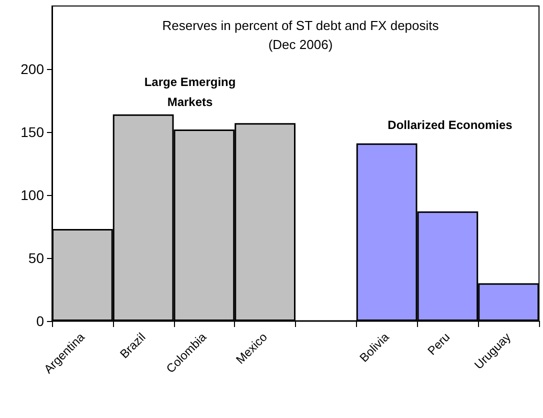 The height and width of the screenshot is (418, 543). I want to click on y-tick-label: 150, so click(32, 132).